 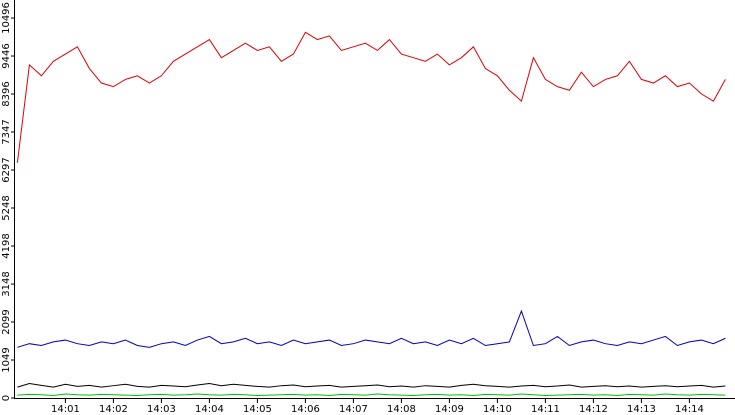 What do you see at coordinates (689, 409) in the screenshot?
I see `x-tick-label: 14:14` at bounding box center [689, 409].